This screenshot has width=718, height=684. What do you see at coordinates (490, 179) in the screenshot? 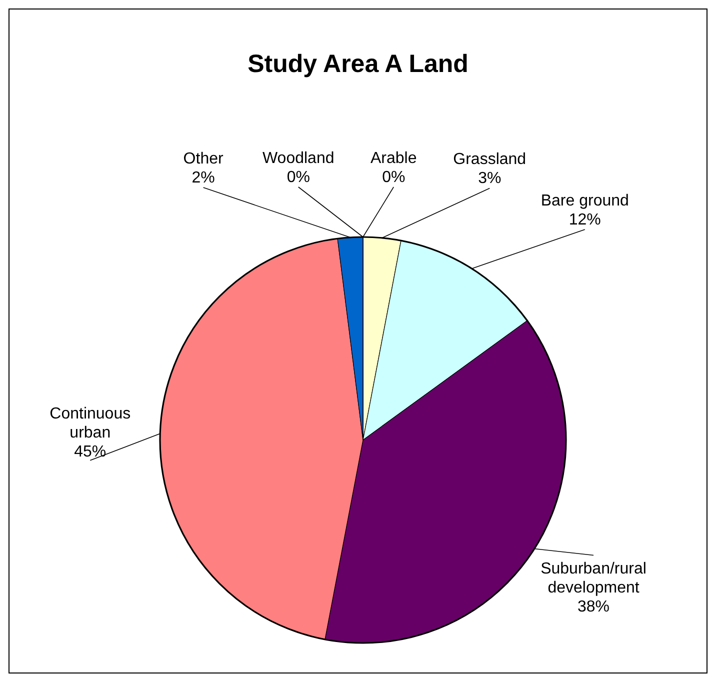
I see `data-label: 3%` at bounding box center [490, 179].